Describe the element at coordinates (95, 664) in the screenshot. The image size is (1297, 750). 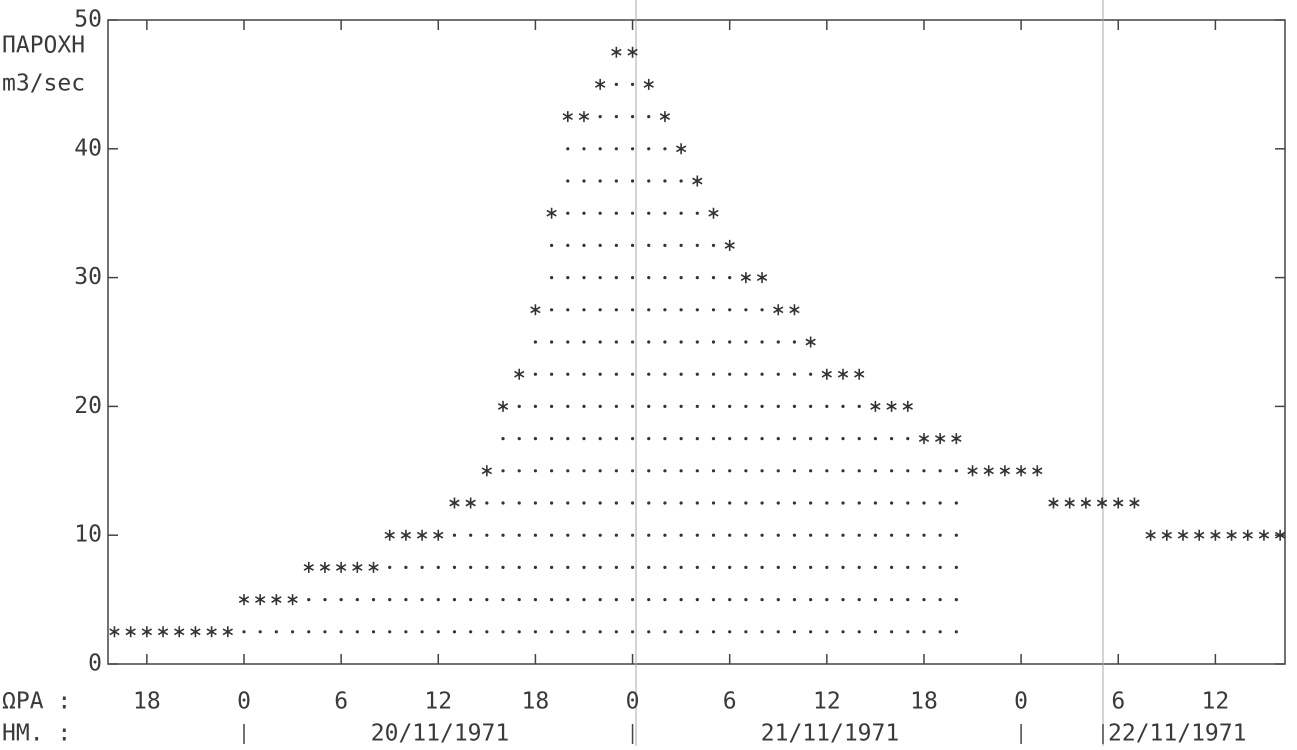
I see `y-tick-label: 0` at that location.